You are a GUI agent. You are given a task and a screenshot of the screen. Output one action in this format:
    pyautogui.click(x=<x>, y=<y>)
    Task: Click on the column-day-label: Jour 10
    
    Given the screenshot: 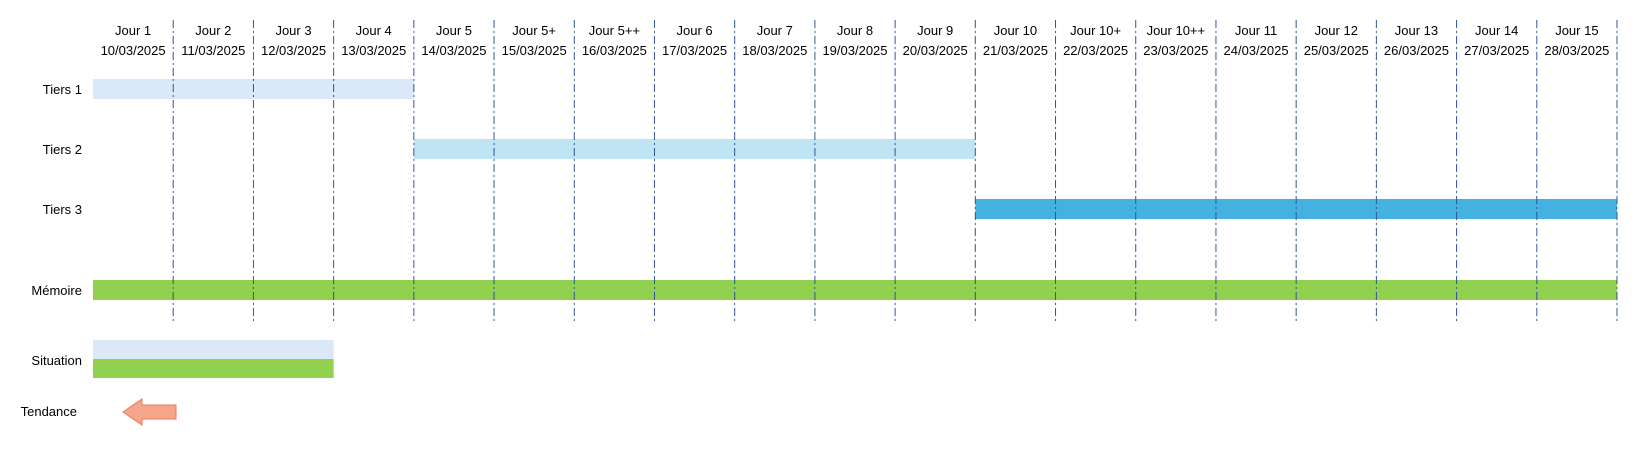 What is the action you would take?
    pyautogui.click(x=1015, y=30)
    